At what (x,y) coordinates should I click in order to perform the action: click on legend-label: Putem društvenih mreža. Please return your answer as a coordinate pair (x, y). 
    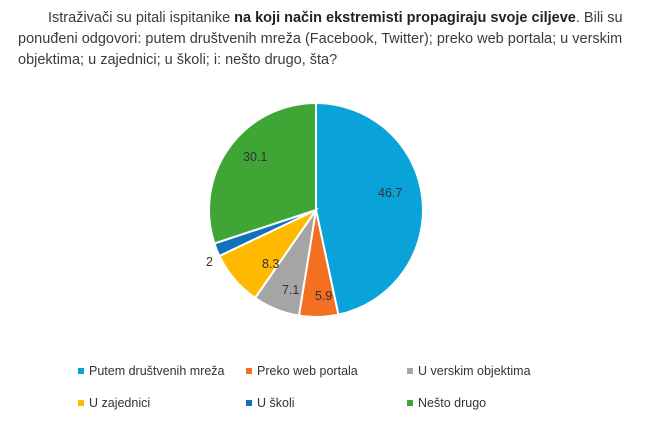
    Looking at the image, I should click on (157, 371).